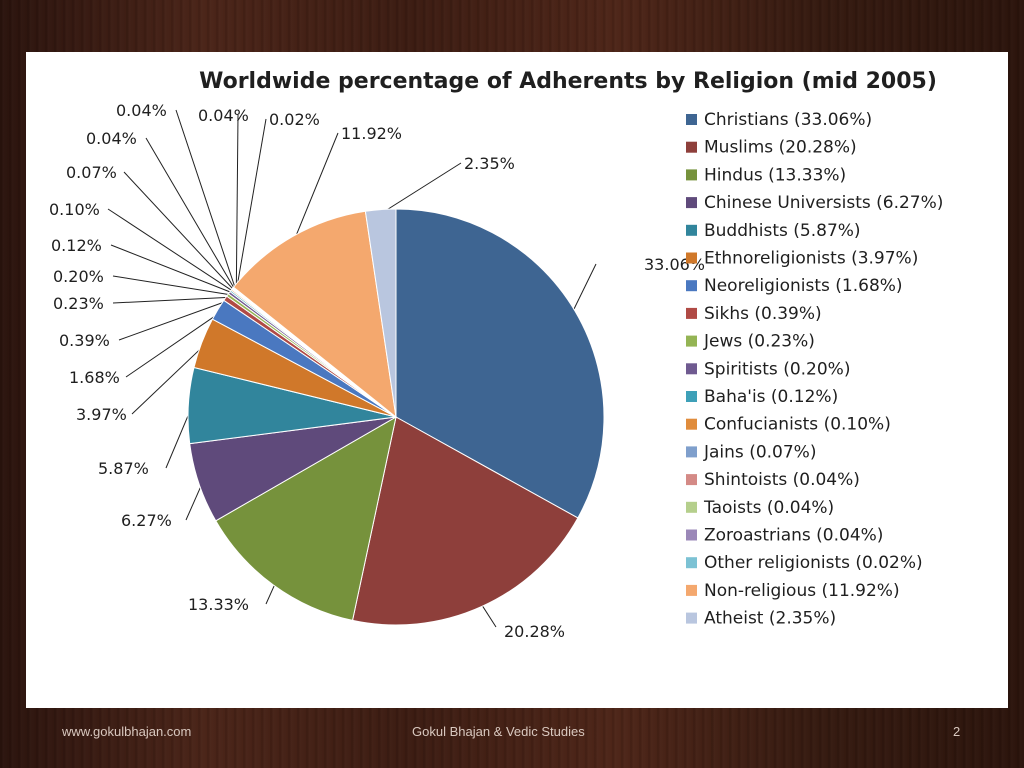 The image size is (1024, 768). I want to click on data-label: 0.07%, so click(91, 172).